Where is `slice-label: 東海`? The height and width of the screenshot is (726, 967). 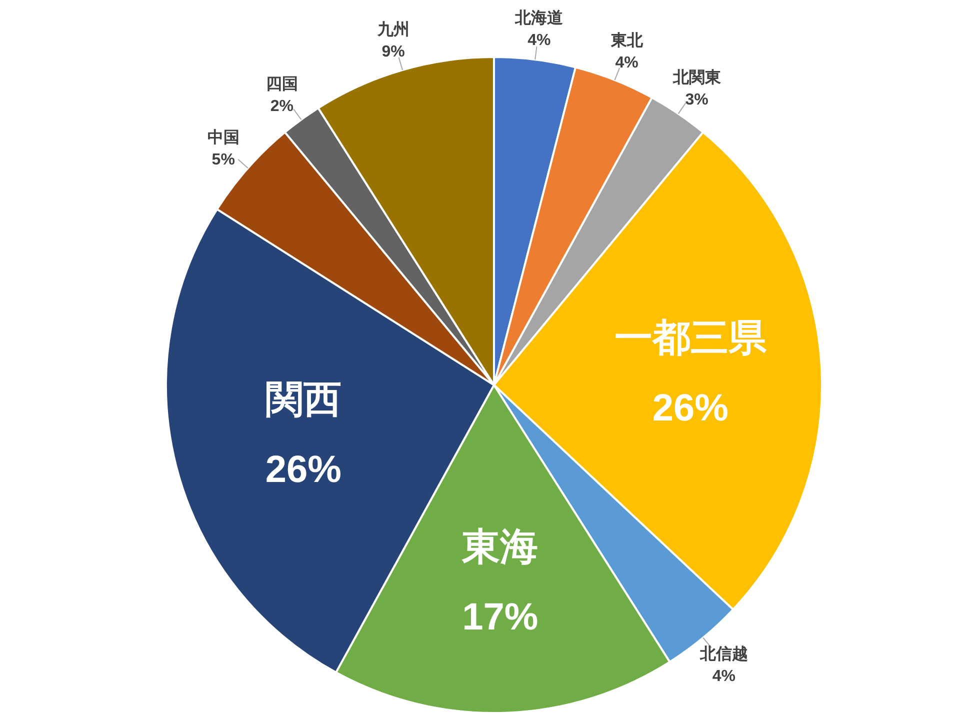 slice-label: 東海 is located at coordinates (499, 547).